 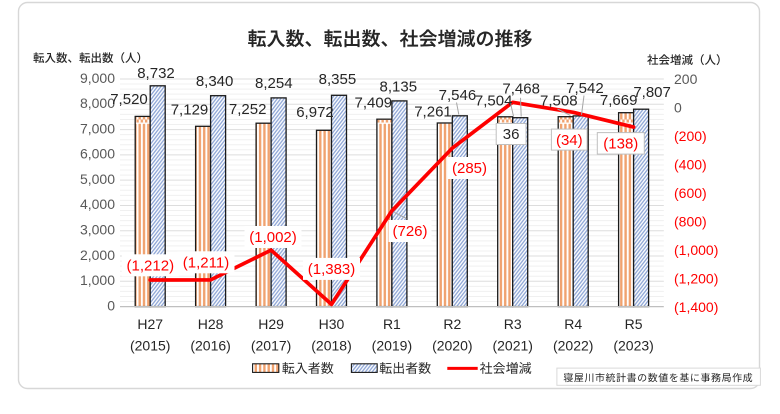 What do you see at coordinates (452, 346) in the screenshot?
I see `svg-text: (2020)` at bounding box center [452, 346].